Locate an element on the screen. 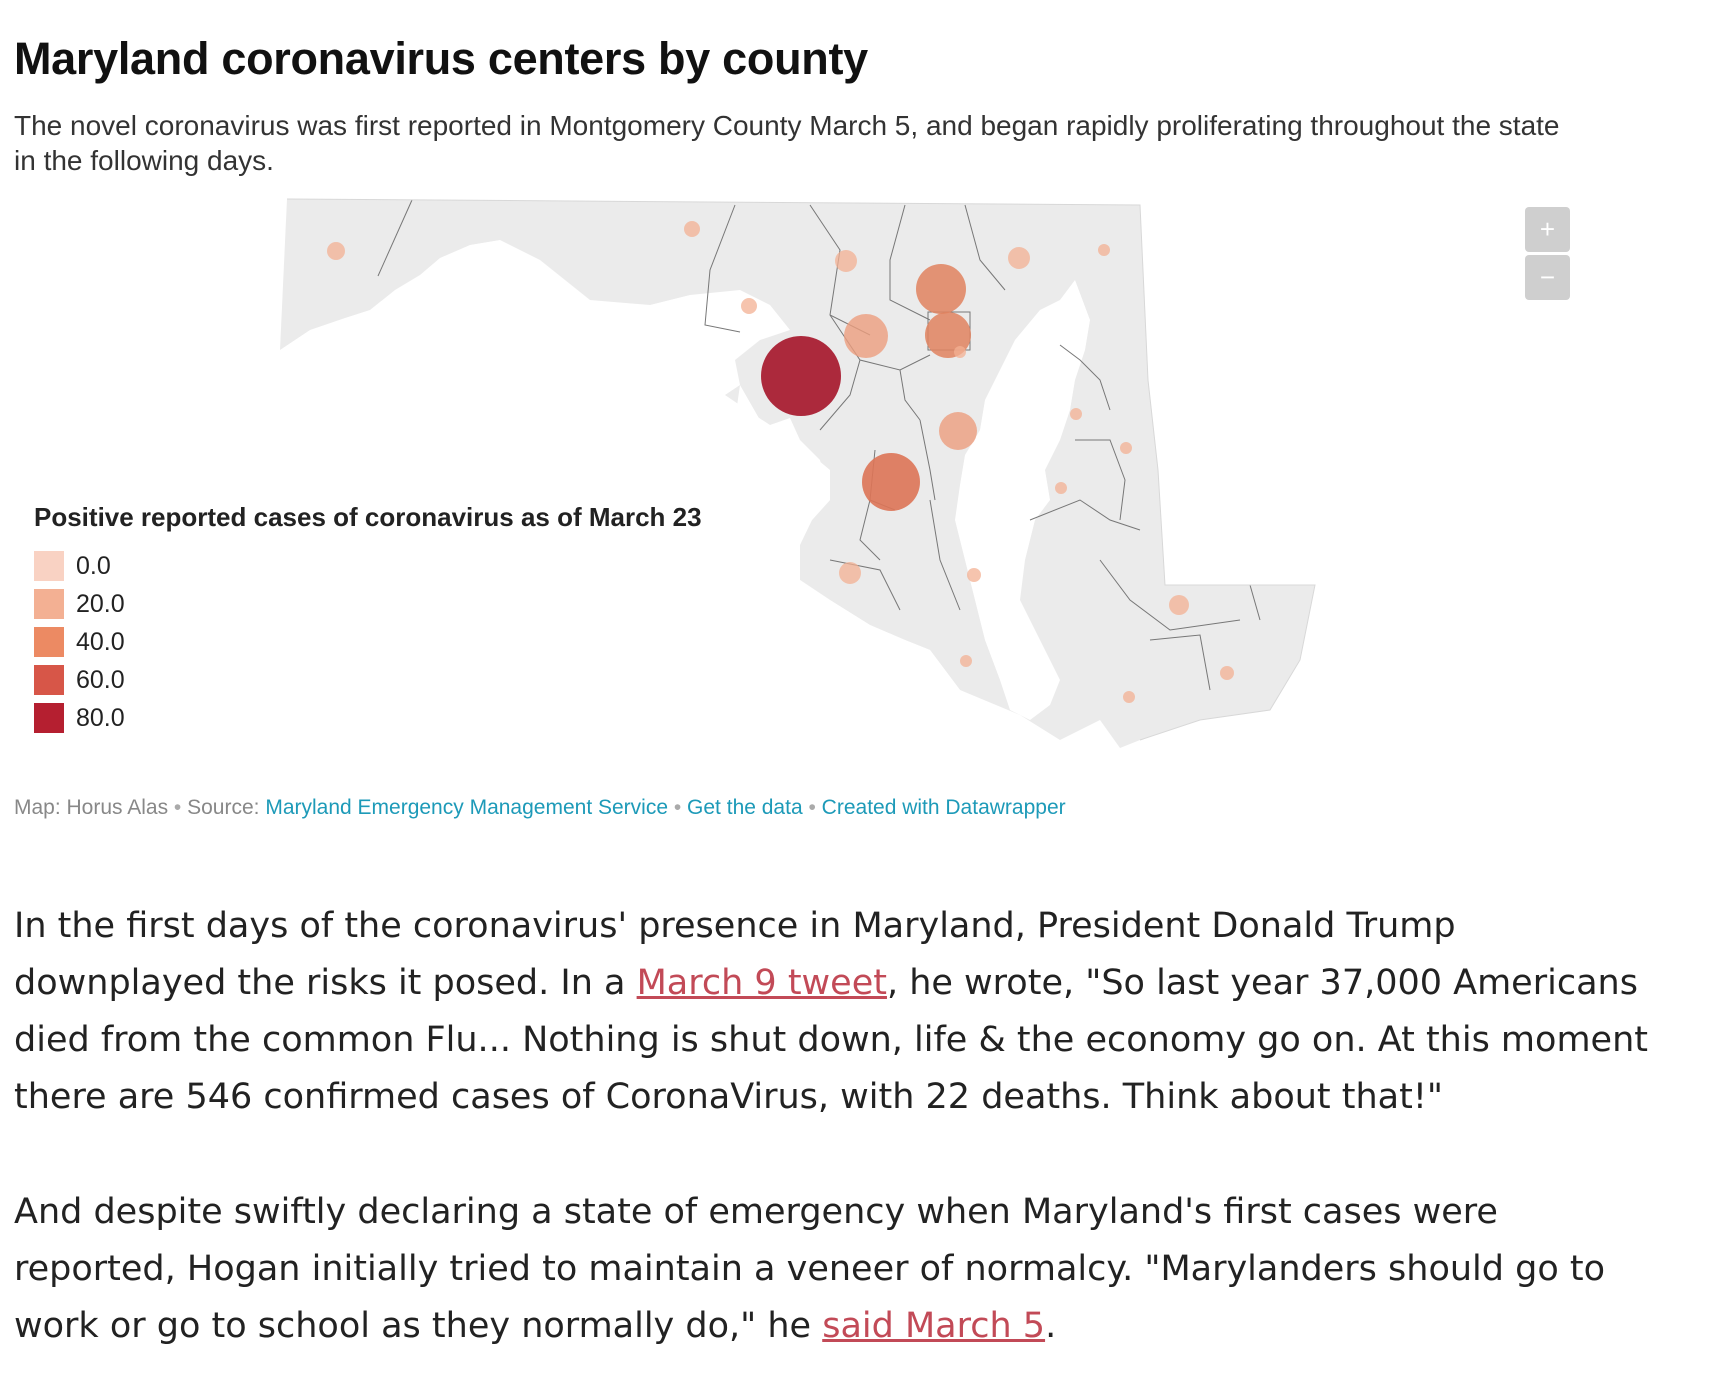 This screenshot has height=1378, width=1735. legend-label: 20.0 is located at coordinates (100, 603).